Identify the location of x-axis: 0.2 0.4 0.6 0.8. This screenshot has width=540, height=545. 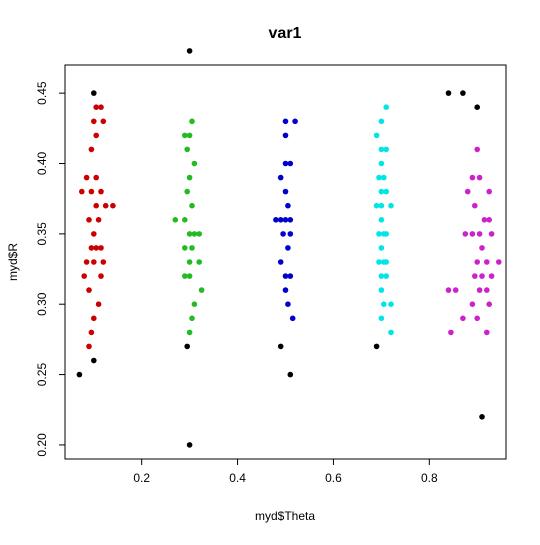
(285, 471).